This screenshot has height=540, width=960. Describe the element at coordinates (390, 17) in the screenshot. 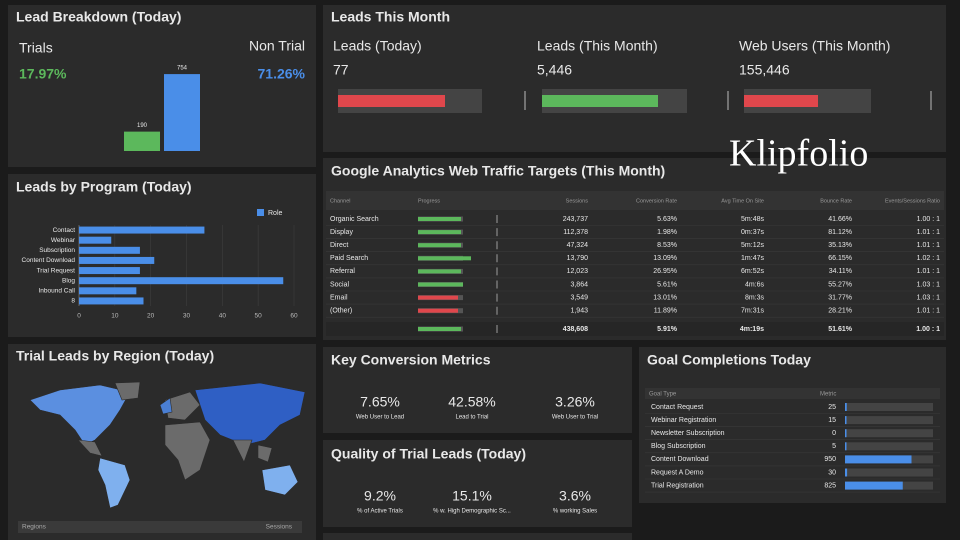

I see `panel-title: Leads This Month` at that location.